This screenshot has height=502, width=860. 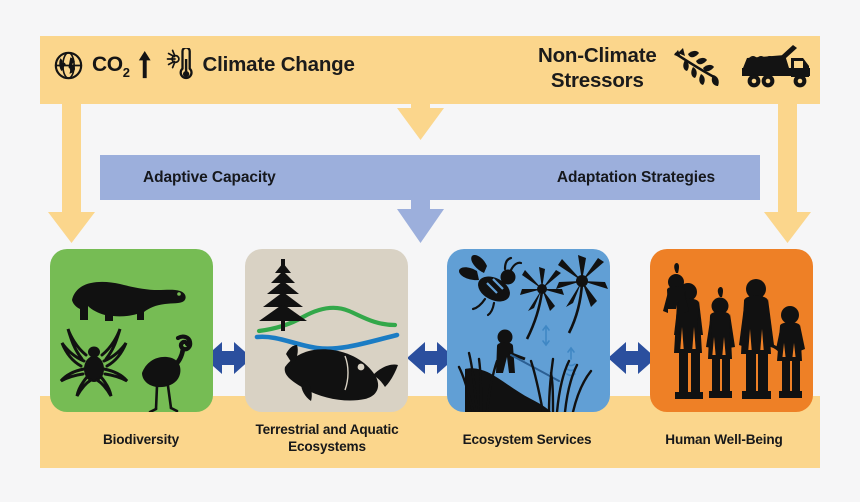 What do you see at coordinates (107, 64) in the screenshot?
I see `co2-text: CO` at bounding box center [107, 64].